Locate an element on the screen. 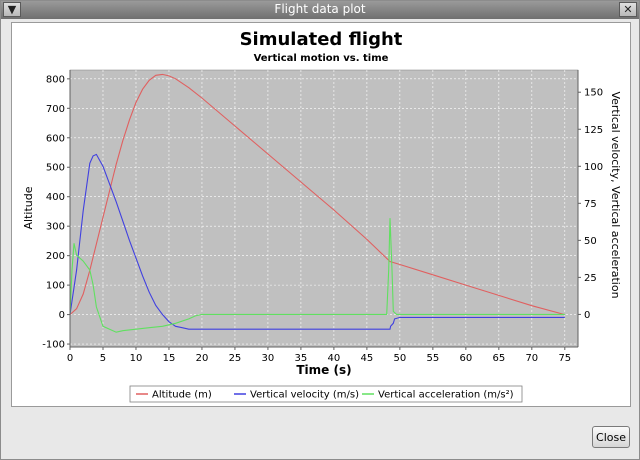 Image resolution: width=640 pixels, height=460 pixels. chevron-down-icon: ▼ is located at coordinates (12, 9).